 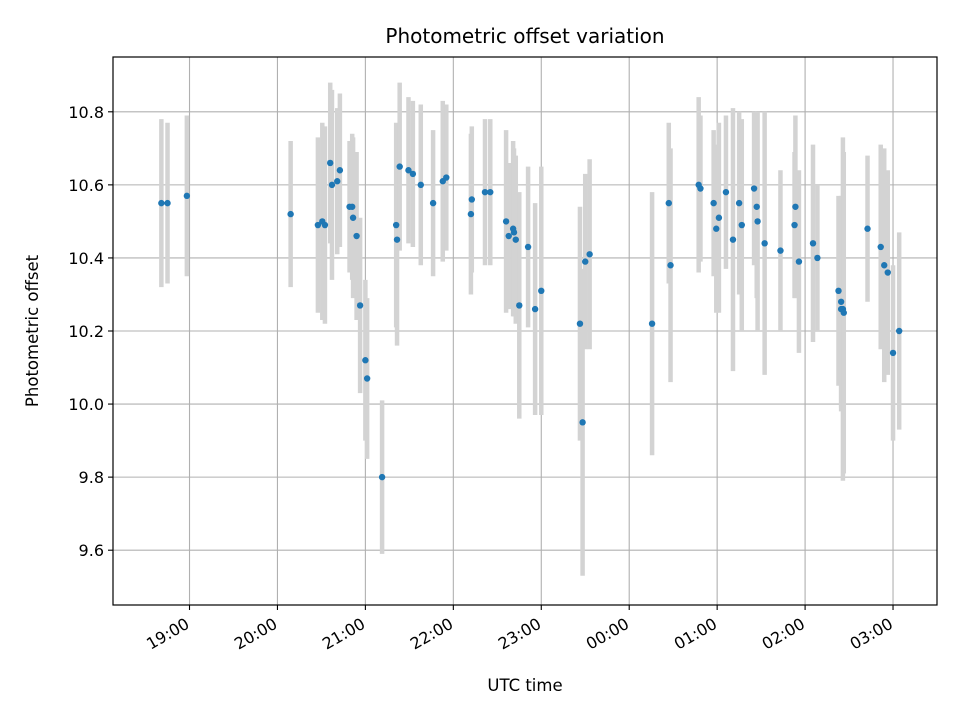 What do you see at coordinates (86, 112) in the screenshot?
I see `y-tick-label: 10.8` at bounding box center [86, 112].